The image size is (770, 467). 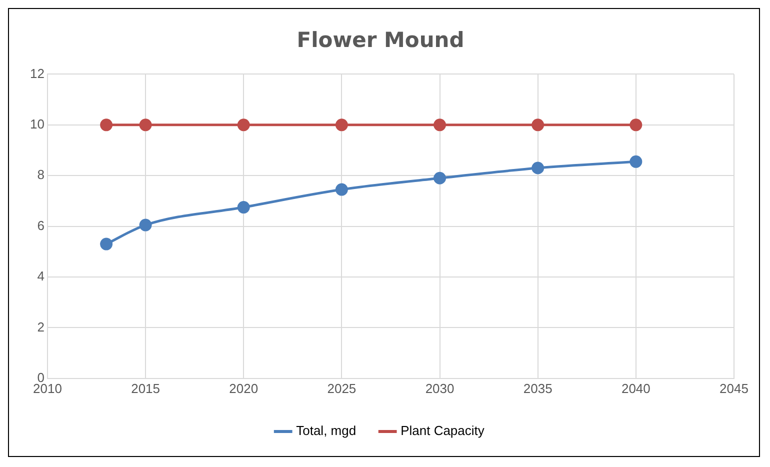 What do you see at coordinates (734, 388) in the screenshot?
I see `x-tick-label: 2045` at bounding box center [734, 388].